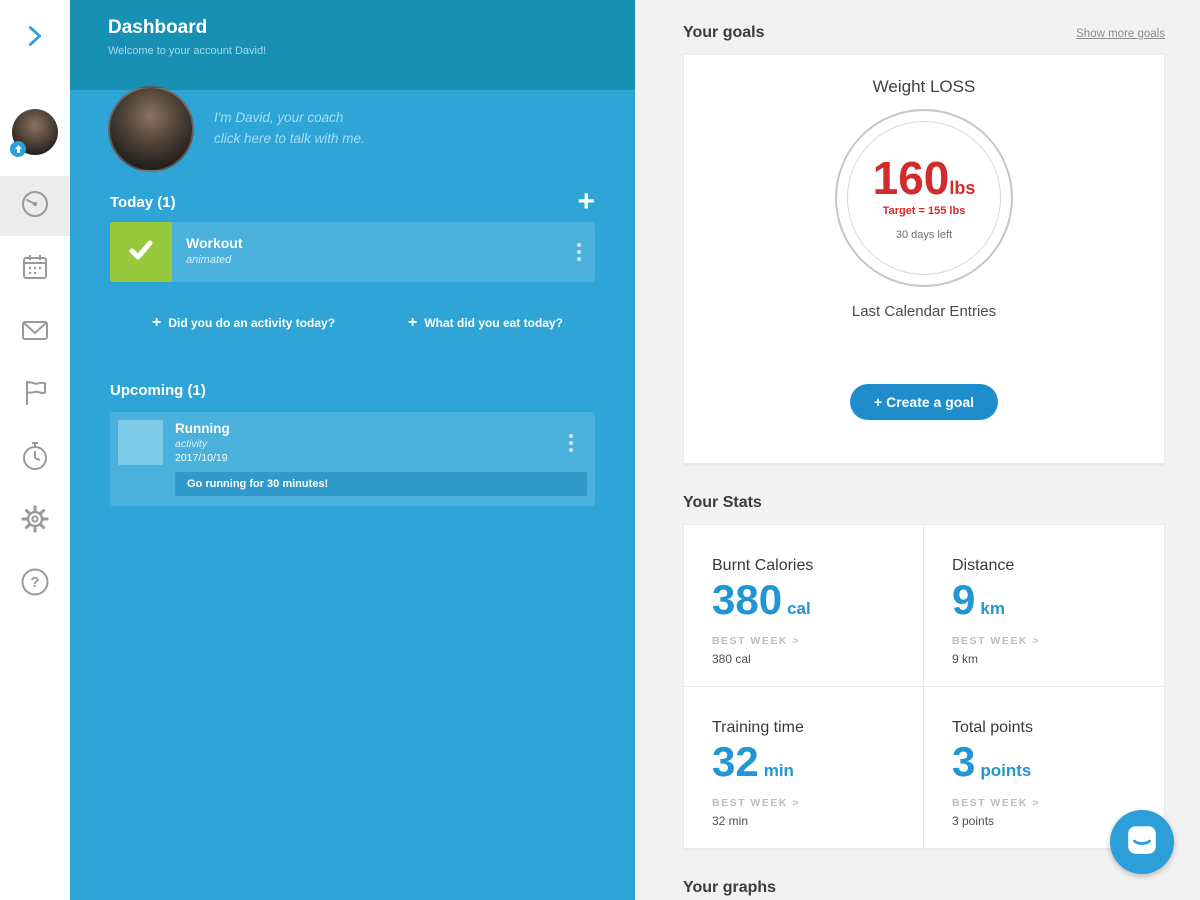 This screenshot has width=1200, height=900. What do you see at coordinates (1006, 770) in the screenshot?
I see `stat-unit: points` at bounding box center [1006, 770].